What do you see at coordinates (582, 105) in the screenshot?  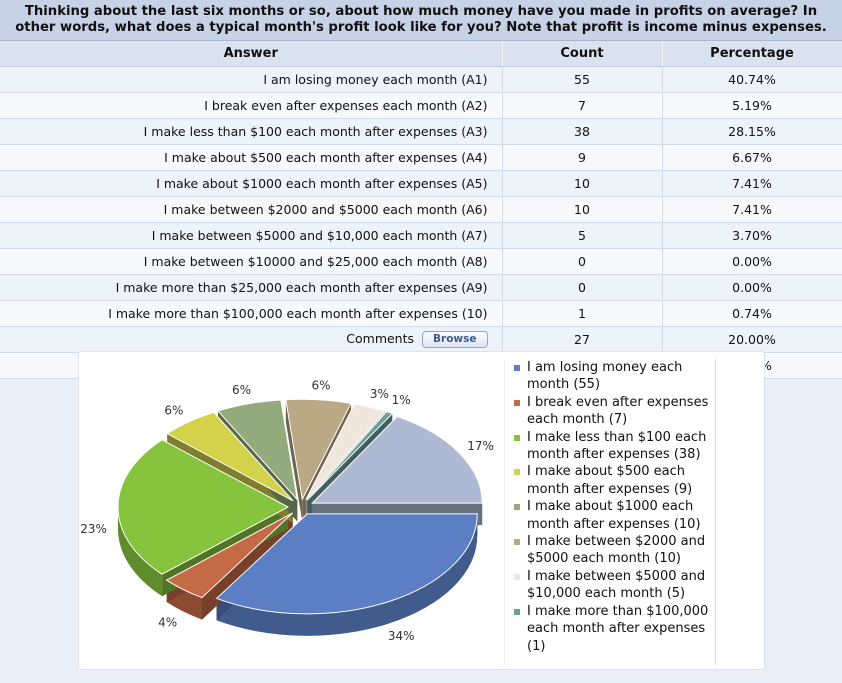 I see `count-cell: 7` at bounding box center [582, 105].